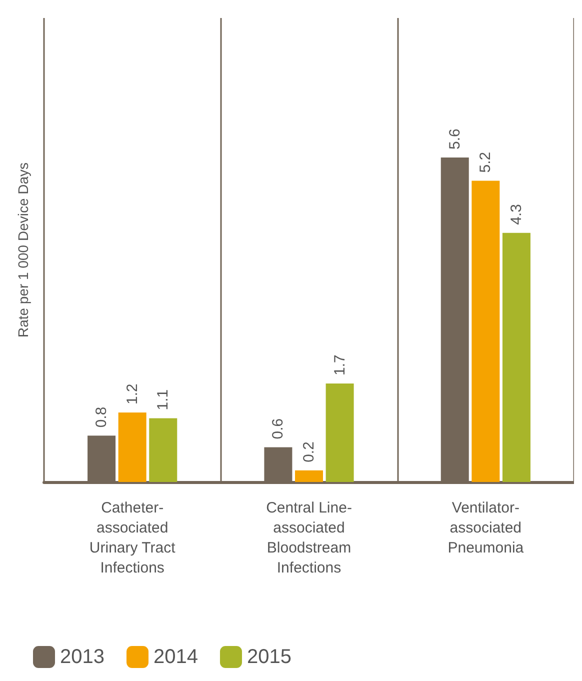 Image resolution: width=582 pixels, height=681 pixels. What do you see at coordinates (278, 429) in the screenshot?
I see `data-label: 0.6` at bounding box center [278, 429].